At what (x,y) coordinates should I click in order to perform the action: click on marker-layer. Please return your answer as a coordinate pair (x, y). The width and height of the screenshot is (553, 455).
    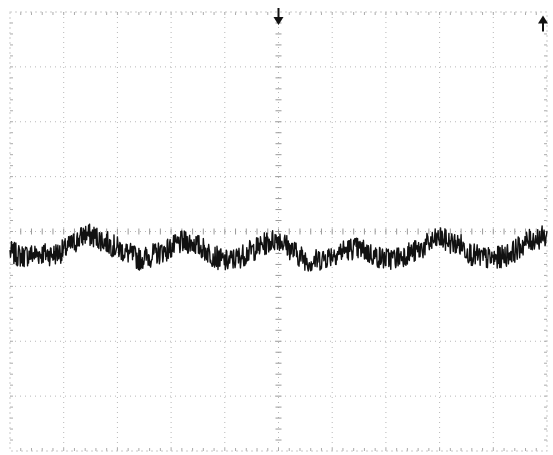
    Looking at the image, I should click on (410, 20).